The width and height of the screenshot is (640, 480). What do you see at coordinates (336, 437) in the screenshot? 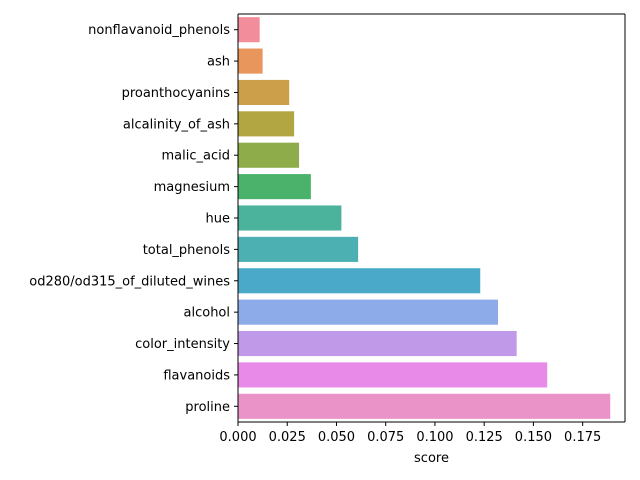
I see `x-tick-label: 0.050` at bounding box center [336, 437].